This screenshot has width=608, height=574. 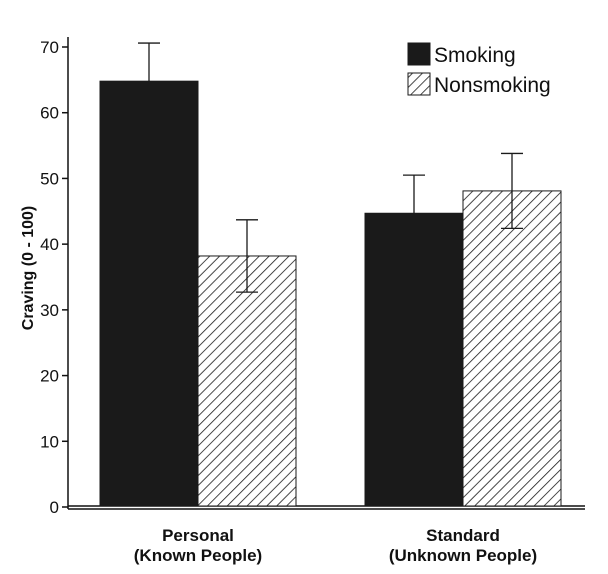 I want to click on y-tick-label: 10, so click(x=49, y=441).